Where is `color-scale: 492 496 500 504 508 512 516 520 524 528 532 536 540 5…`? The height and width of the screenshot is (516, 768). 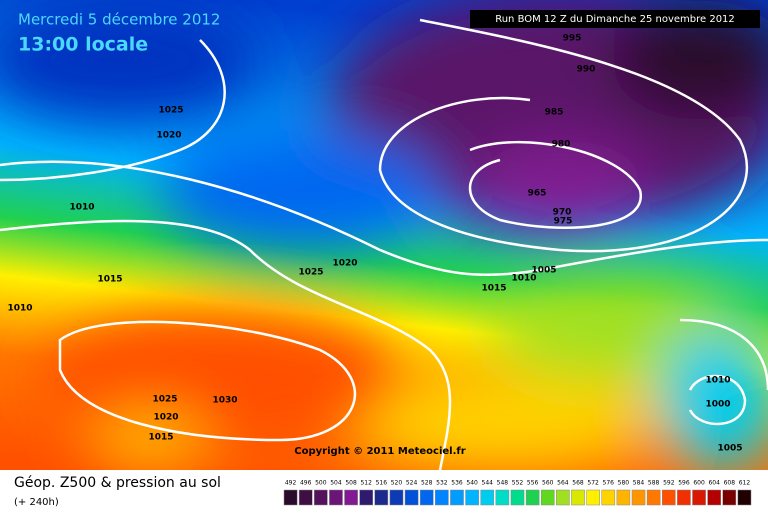 color-scale: 492 496 500 504 508 512 516 520 524 528 532 536 540 5… is located at coordinates (517, 493).